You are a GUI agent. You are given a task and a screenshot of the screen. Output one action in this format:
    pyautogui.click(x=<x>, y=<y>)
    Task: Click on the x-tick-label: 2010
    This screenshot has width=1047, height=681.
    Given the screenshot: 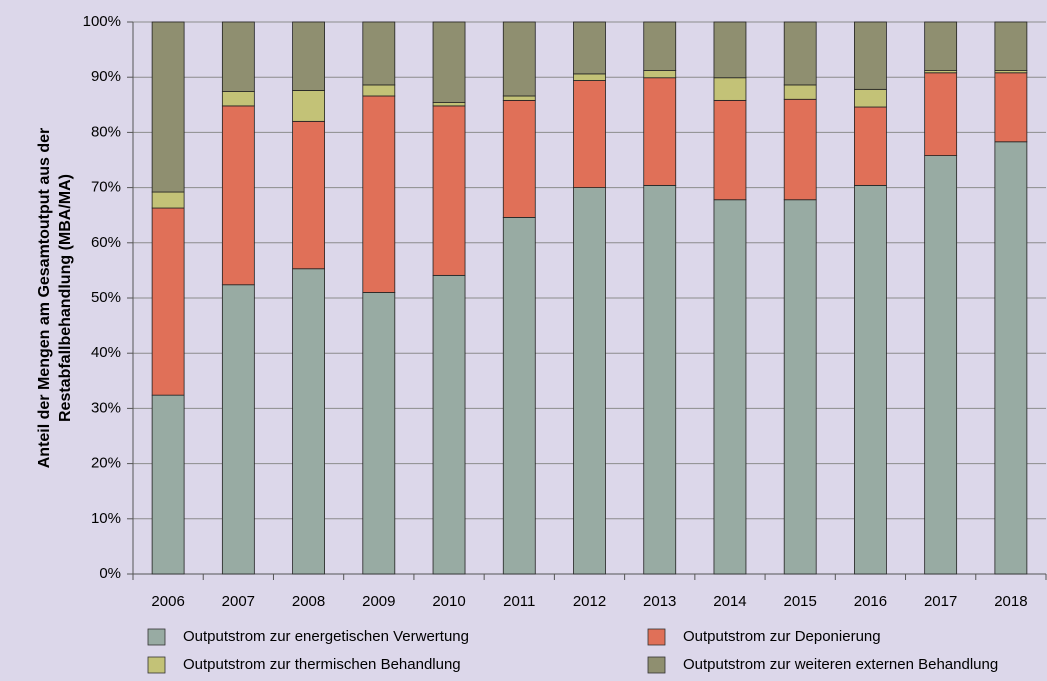 What is the action you would take?
    pyautogui.click(x=448, y=601)
    